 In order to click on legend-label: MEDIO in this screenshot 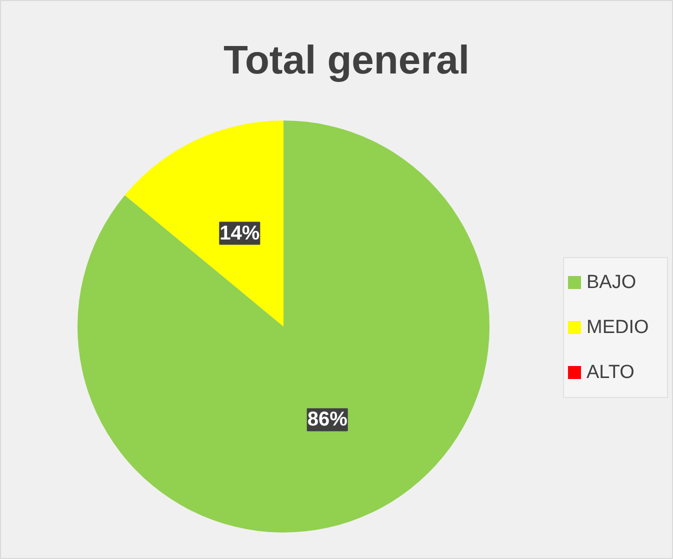, I will do `click(617, 327)`.